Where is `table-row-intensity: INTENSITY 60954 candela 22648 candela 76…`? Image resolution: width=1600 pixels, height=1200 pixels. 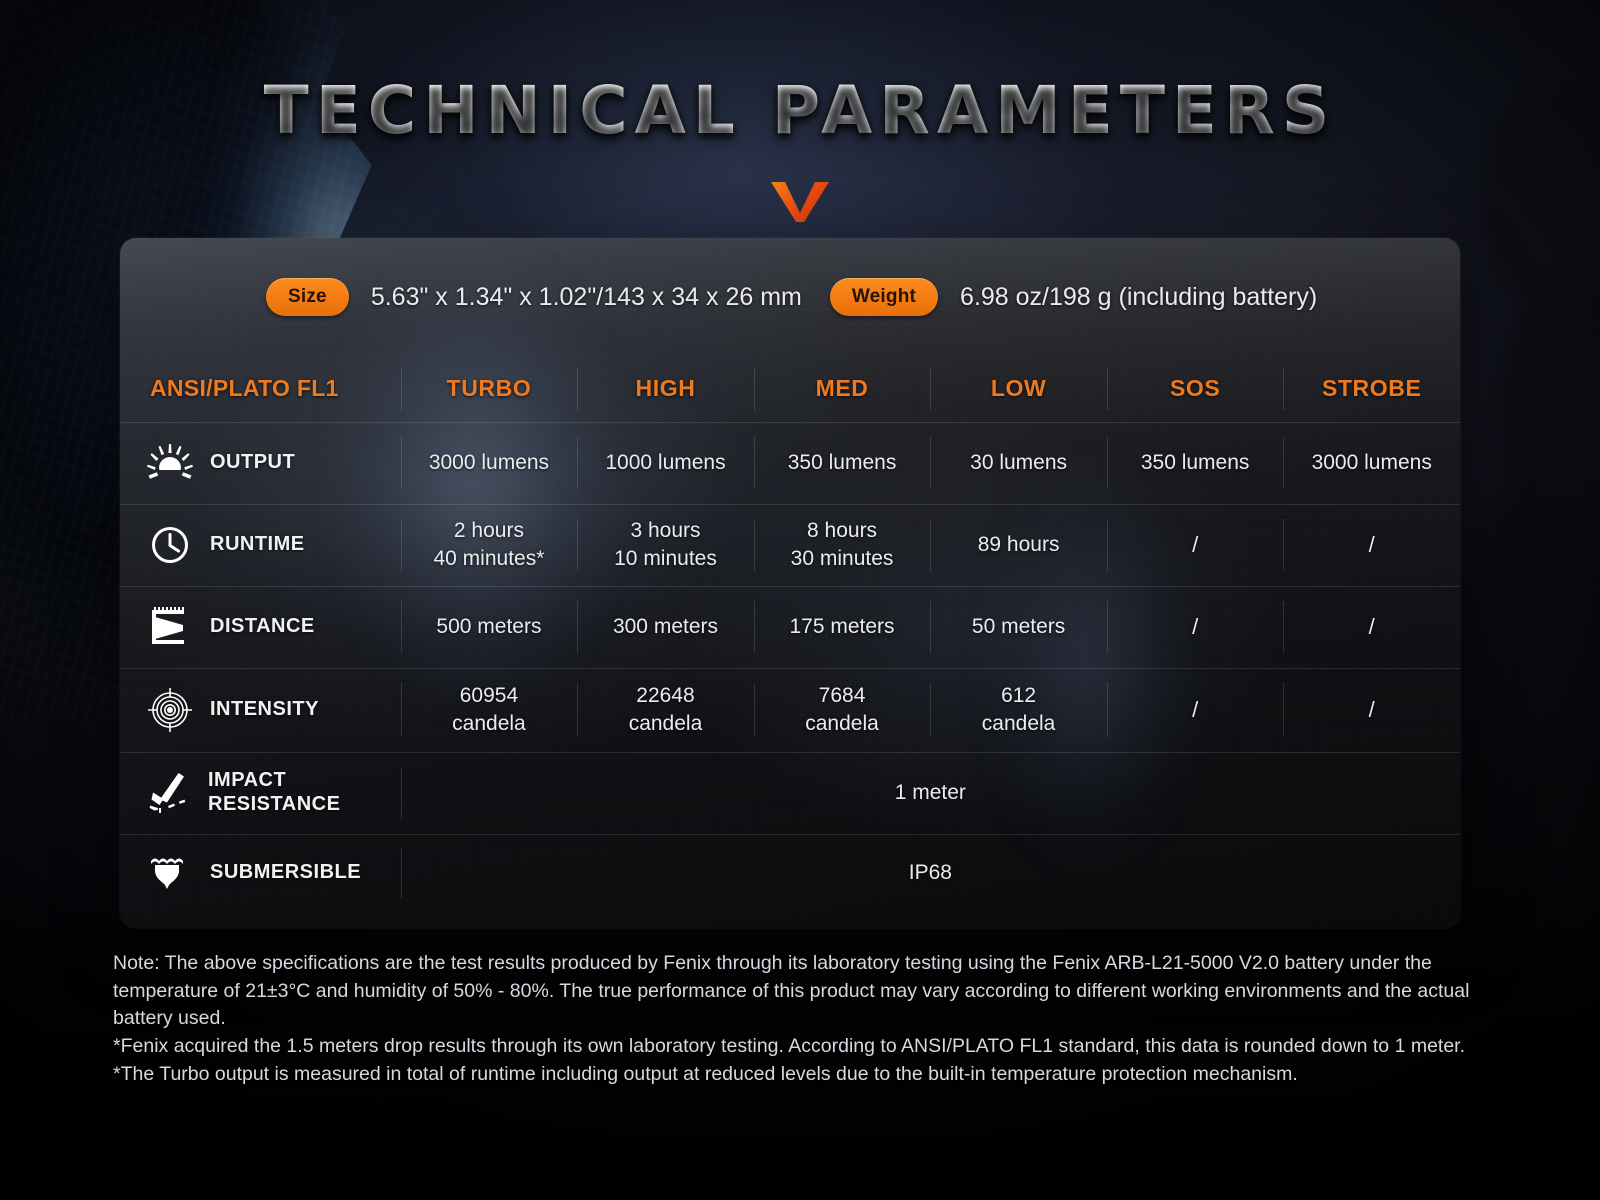
table-row-intensity: INTENSITY 60954 candela 22648 candela 76… is located at coordinates (790, 709).